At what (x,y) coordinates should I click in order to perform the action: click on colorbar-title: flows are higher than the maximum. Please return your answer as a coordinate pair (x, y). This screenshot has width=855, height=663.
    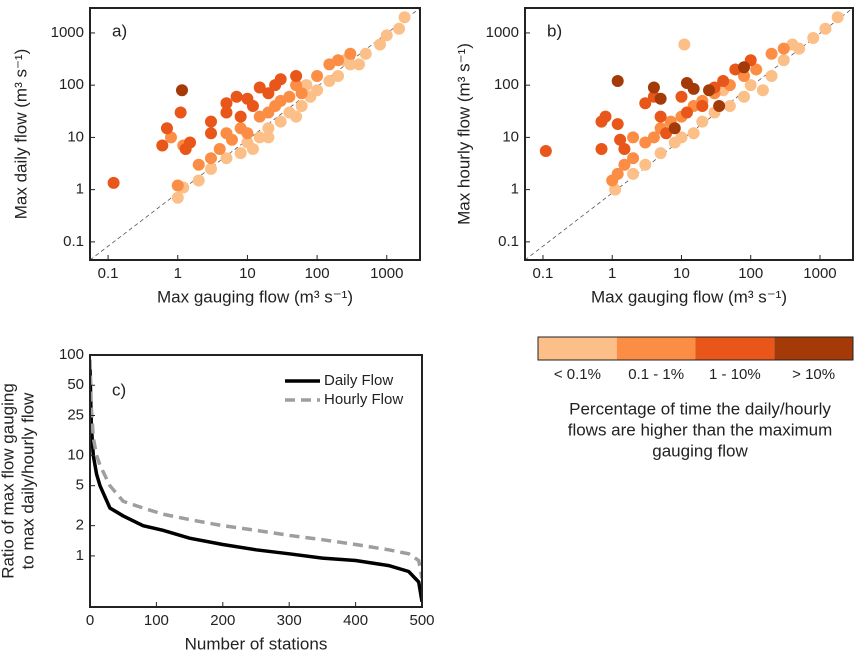
    Looking at the image, I should click on (700, 429).